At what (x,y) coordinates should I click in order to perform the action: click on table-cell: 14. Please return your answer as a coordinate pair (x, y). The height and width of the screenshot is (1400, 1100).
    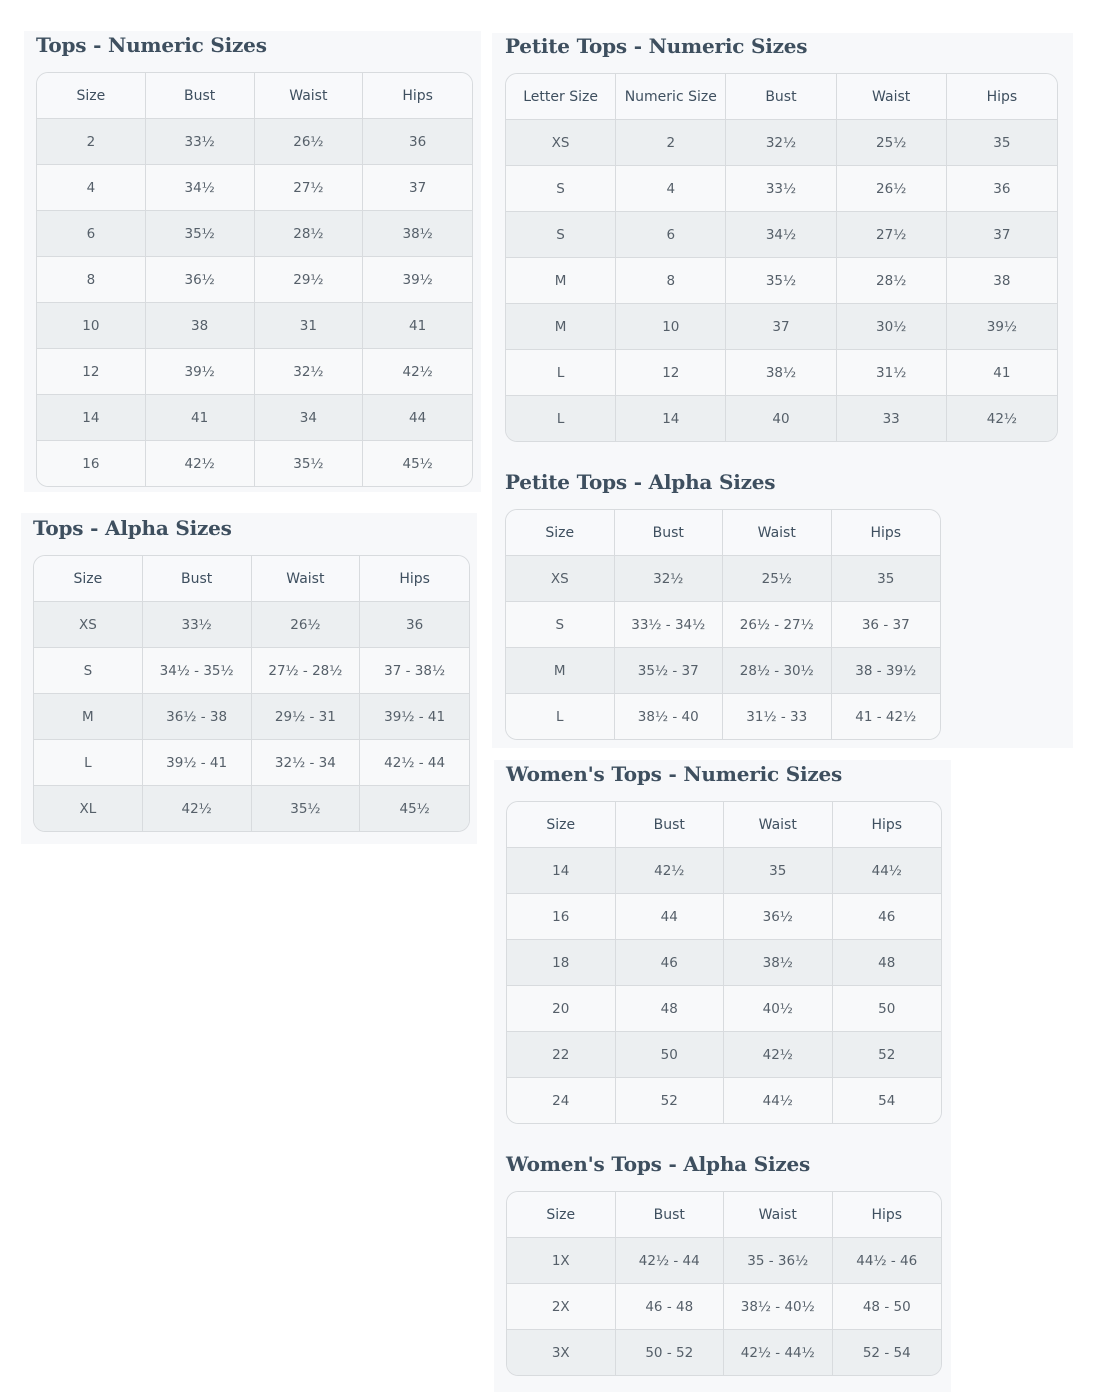
    Looking at the image, I should click on (91, 418).